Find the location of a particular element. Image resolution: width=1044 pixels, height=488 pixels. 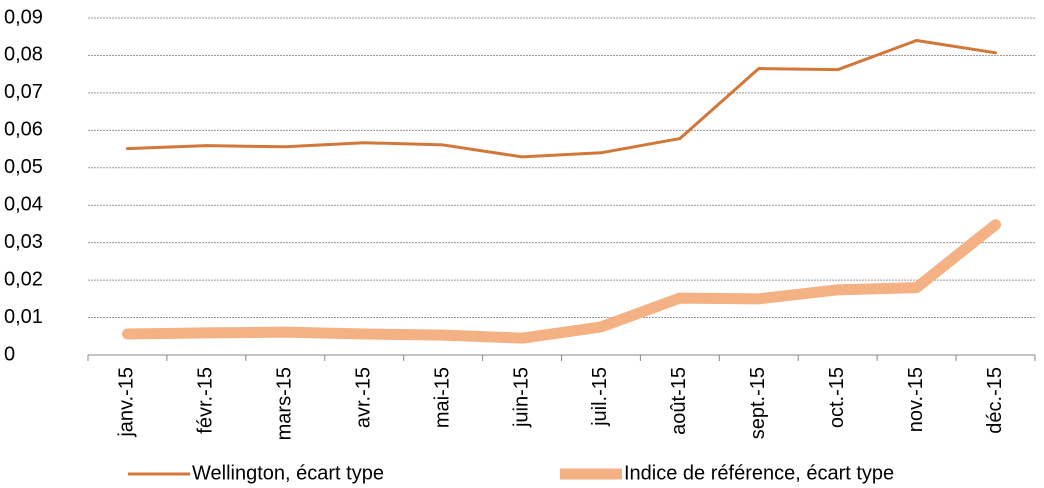

y-tick-label: 0,08 is located at coordinates (23, 55).